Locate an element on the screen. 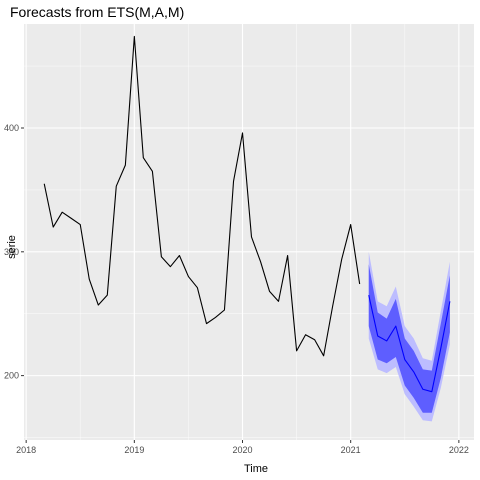 The width and height of the screenshot is (480, 480). prediction-intervals is located at coordinates (409, 336).